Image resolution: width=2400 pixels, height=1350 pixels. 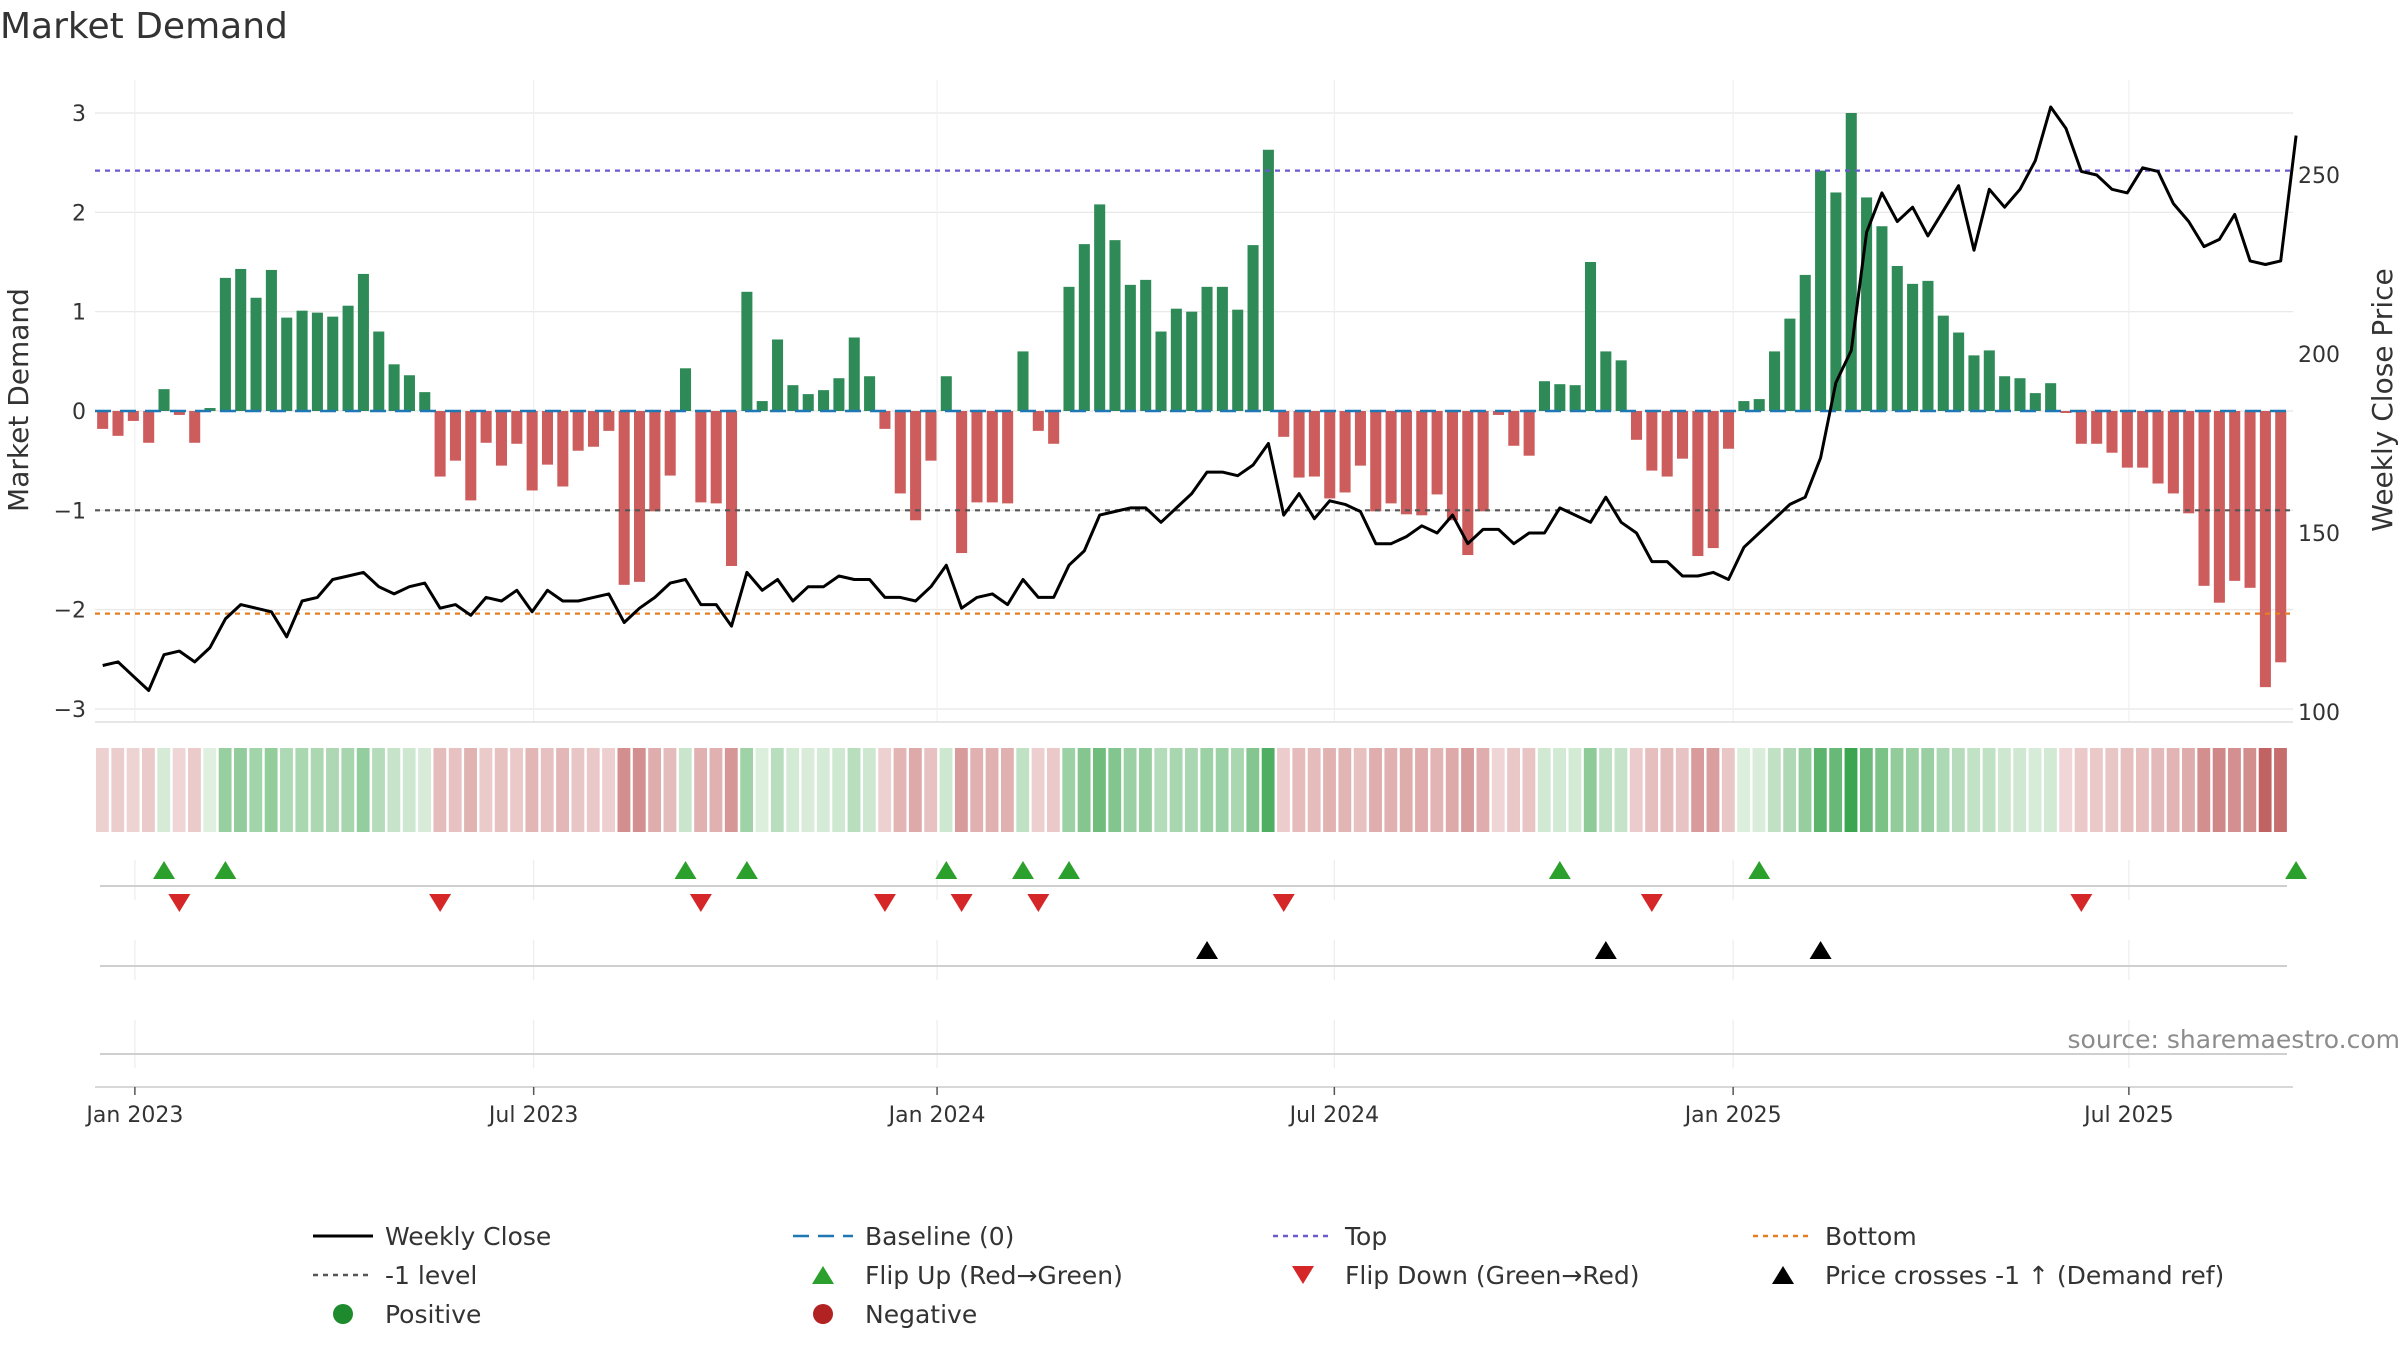 What do you see at coordinates (823, 1275) in the screenshot?
I see `legend-swatch-triangle-up` at bounding box center [823, 1275].